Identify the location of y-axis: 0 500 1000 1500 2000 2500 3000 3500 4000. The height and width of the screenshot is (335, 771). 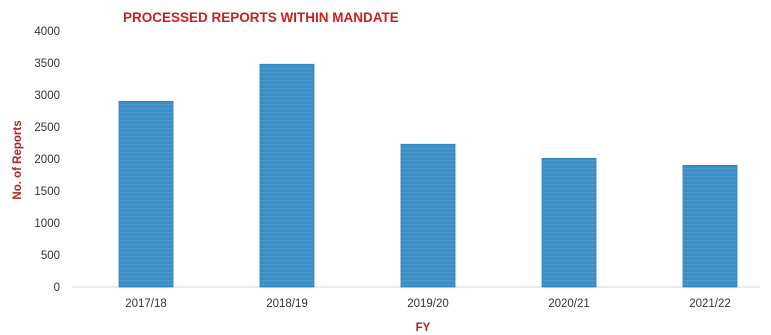
(47, 160).